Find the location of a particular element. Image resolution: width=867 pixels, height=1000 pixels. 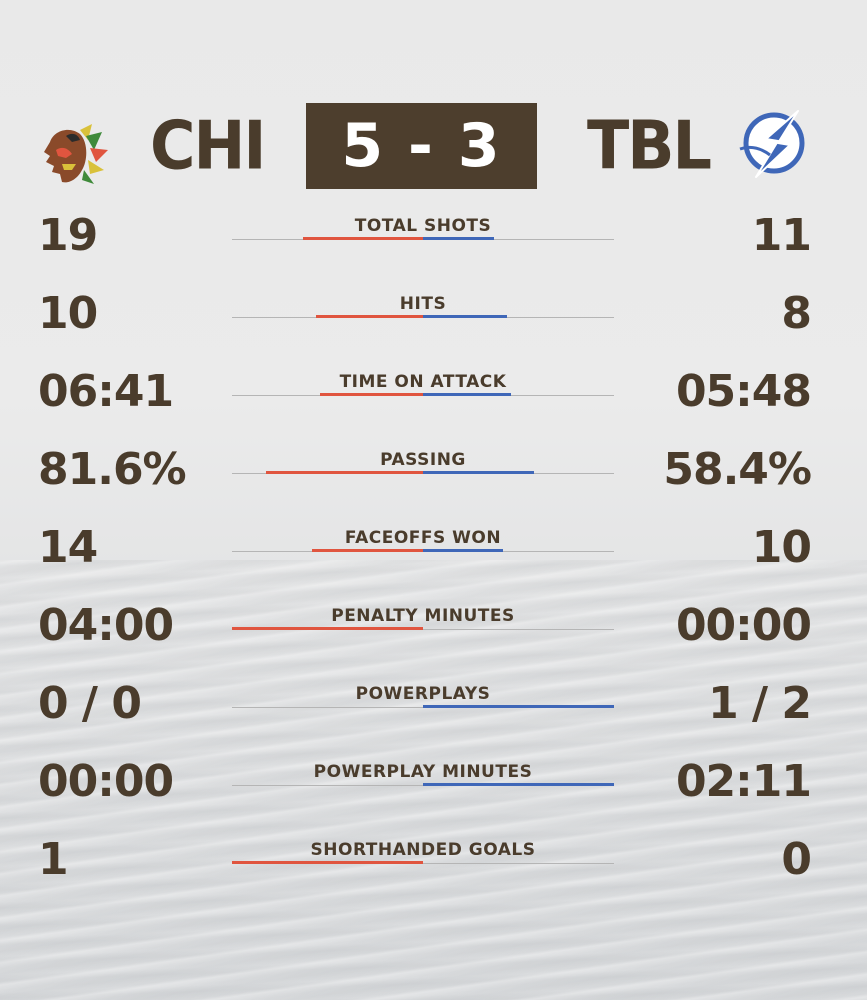

scoreboard-header: CHI 5 - 3 TBL is located at coordinates (433, 146).